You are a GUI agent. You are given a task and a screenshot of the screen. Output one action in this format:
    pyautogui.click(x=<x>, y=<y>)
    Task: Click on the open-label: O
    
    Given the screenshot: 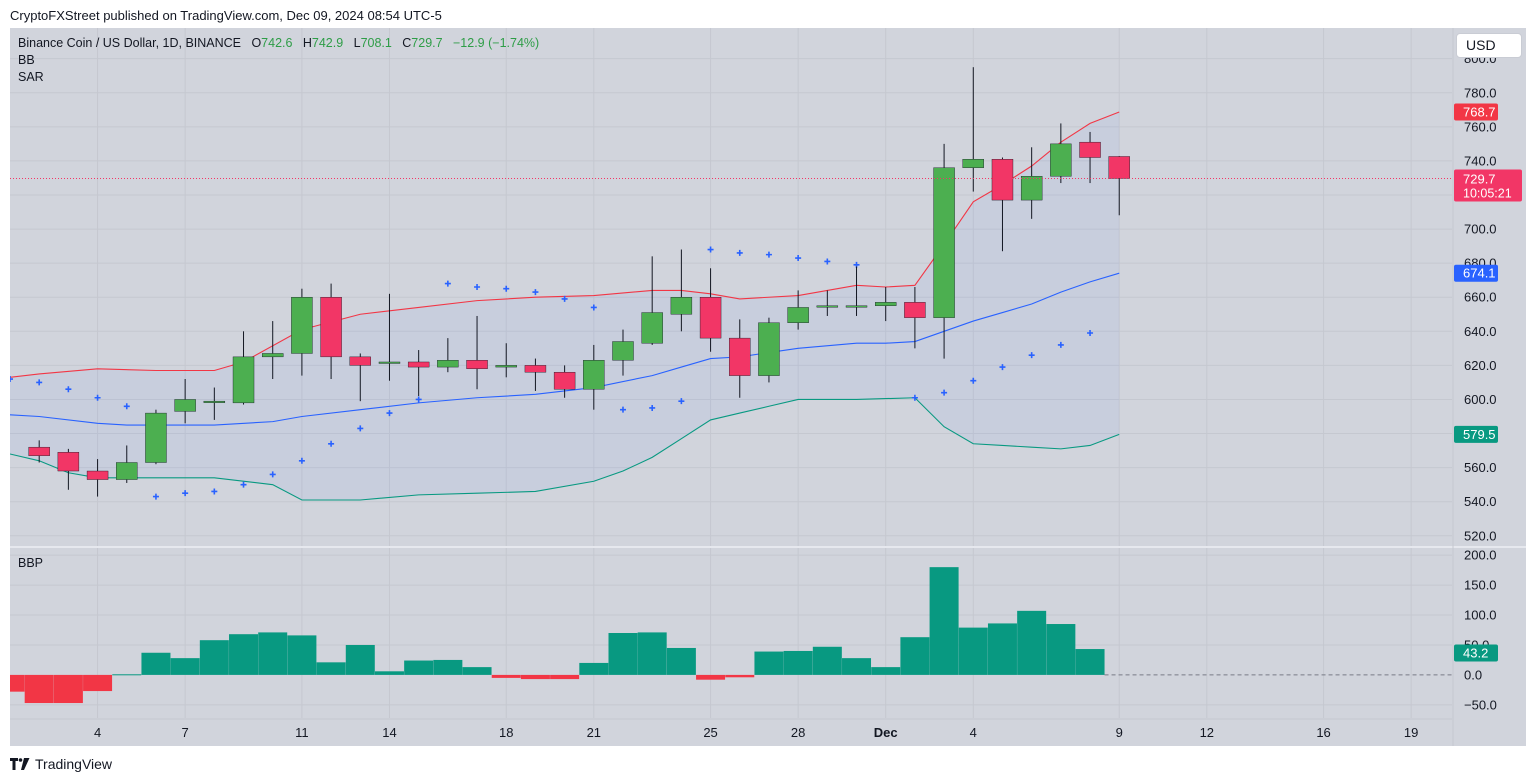 What is the action you would take?
    pyautogui.click(x=256, y=43)
    